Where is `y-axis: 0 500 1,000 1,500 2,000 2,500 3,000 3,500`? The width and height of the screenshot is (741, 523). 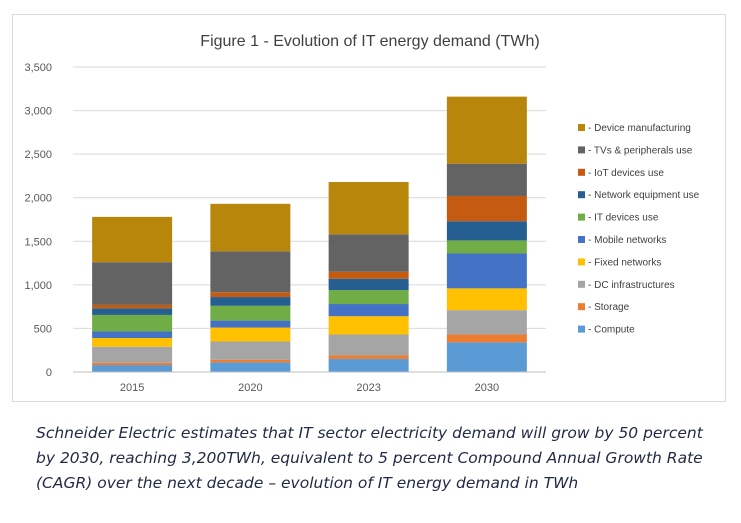
y-axis: 0 500 1,000 1,500 2,000 2,500 3,000 3,500 is located at coordinates (38, 220).